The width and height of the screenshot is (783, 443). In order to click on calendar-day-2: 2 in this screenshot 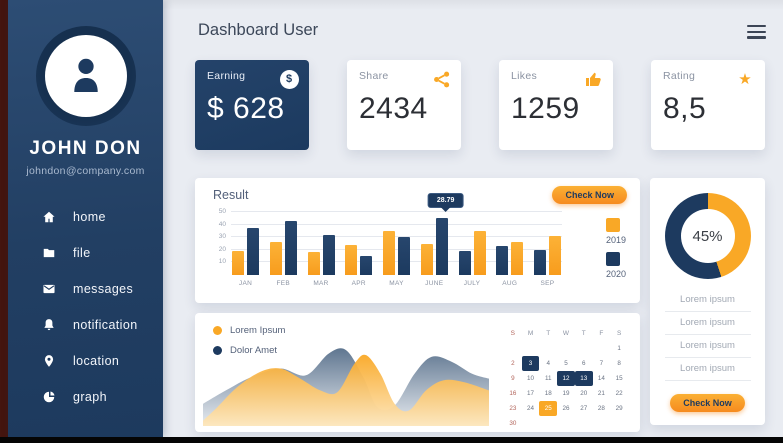, I will do `click(513, 363)`.